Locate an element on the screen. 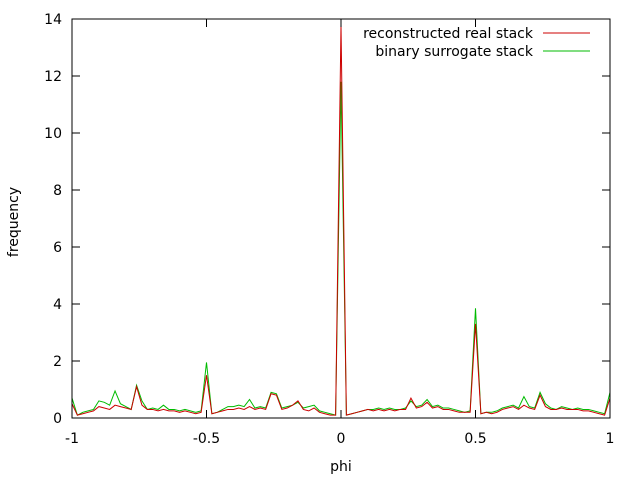  legend-label-reconstructed-real-stack: reconstructed real stack is located at coordinates (448, 34).